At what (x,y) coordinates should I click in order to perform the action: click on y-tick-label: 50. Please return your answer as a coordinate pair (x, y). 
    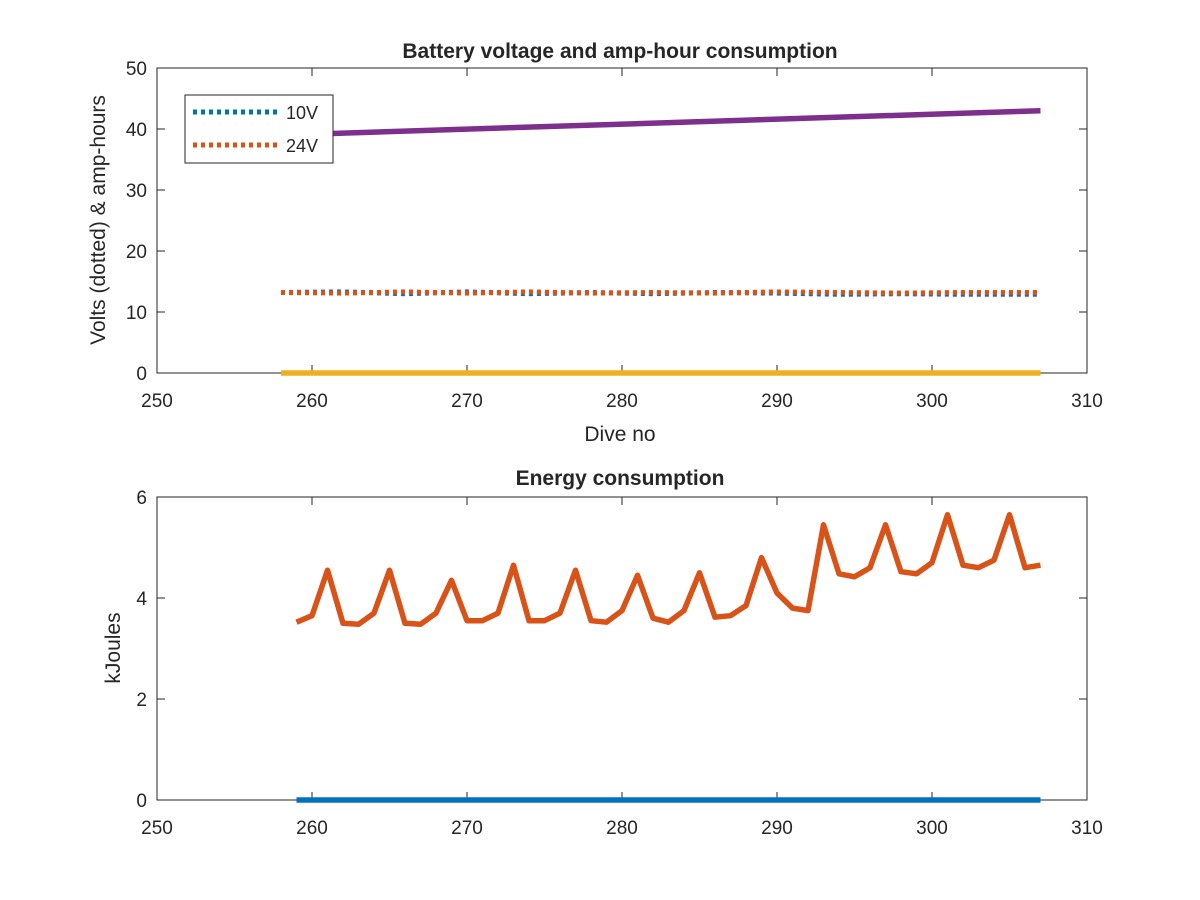
    Looking at the image, I should click on (136, 69).